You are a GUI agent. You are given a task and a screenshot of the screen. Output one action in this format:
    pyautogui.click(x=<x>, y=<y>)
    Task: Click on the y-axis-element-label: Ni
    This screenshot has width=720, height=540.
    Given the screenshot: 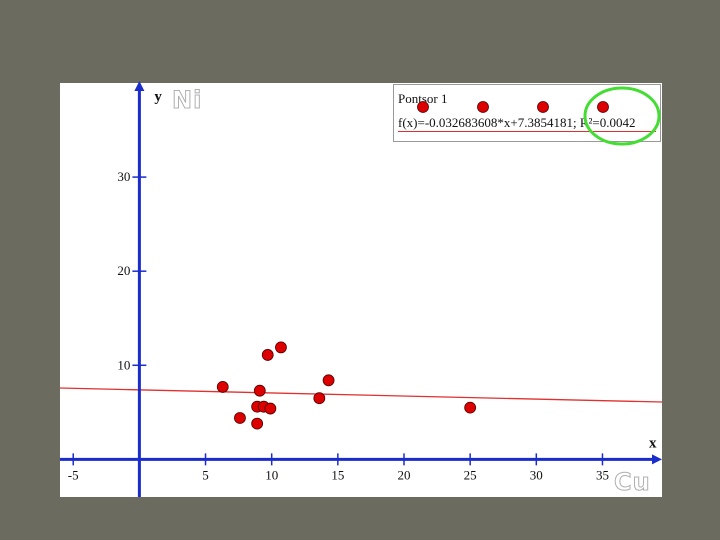 What is the action you would take?
    pyautogui.click(x=187, y=100)
    